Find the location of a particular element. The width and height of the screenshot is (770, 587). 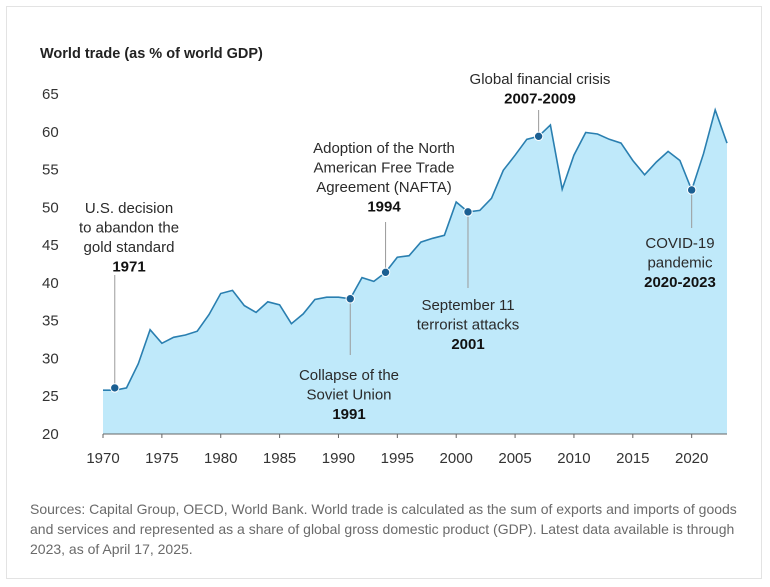

x-tick-label: 2000 is located at coordinates (456, 458).